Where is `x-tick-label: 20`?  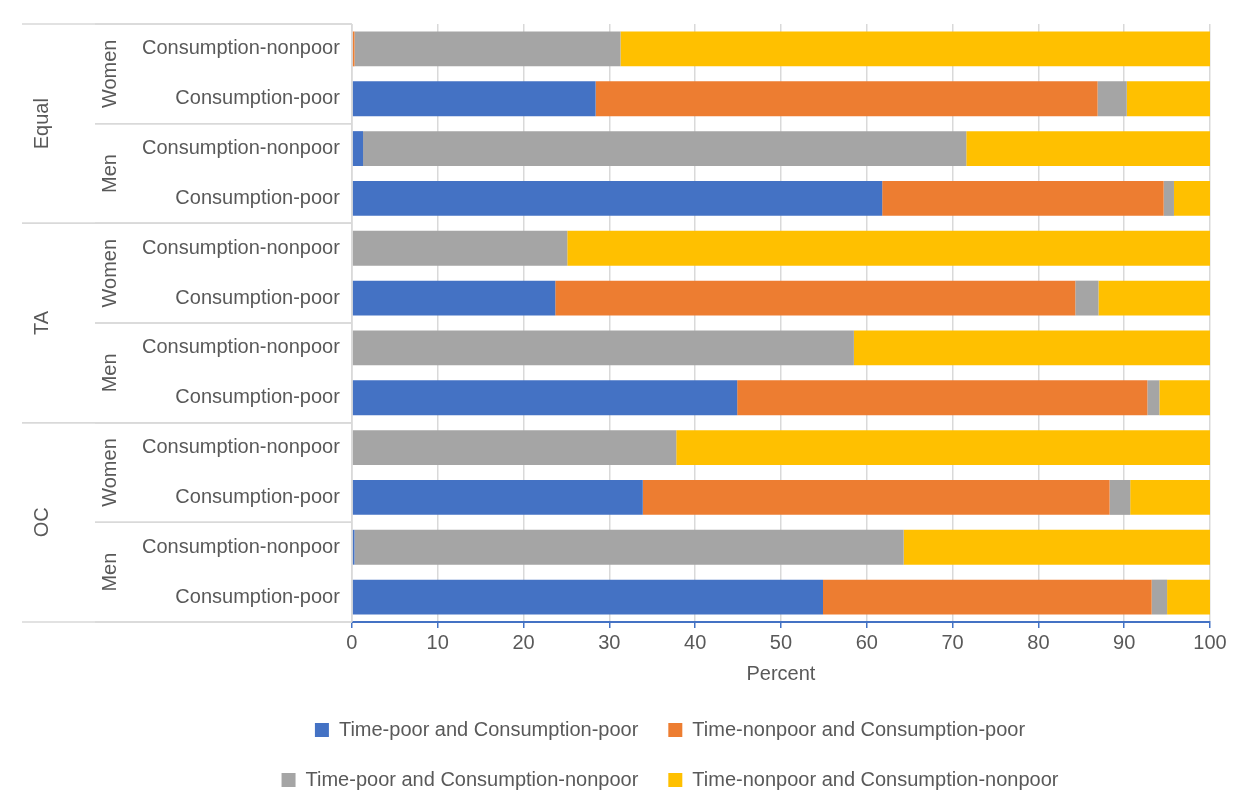
x-tick-label: 20 is located at coordinates (523, 641).